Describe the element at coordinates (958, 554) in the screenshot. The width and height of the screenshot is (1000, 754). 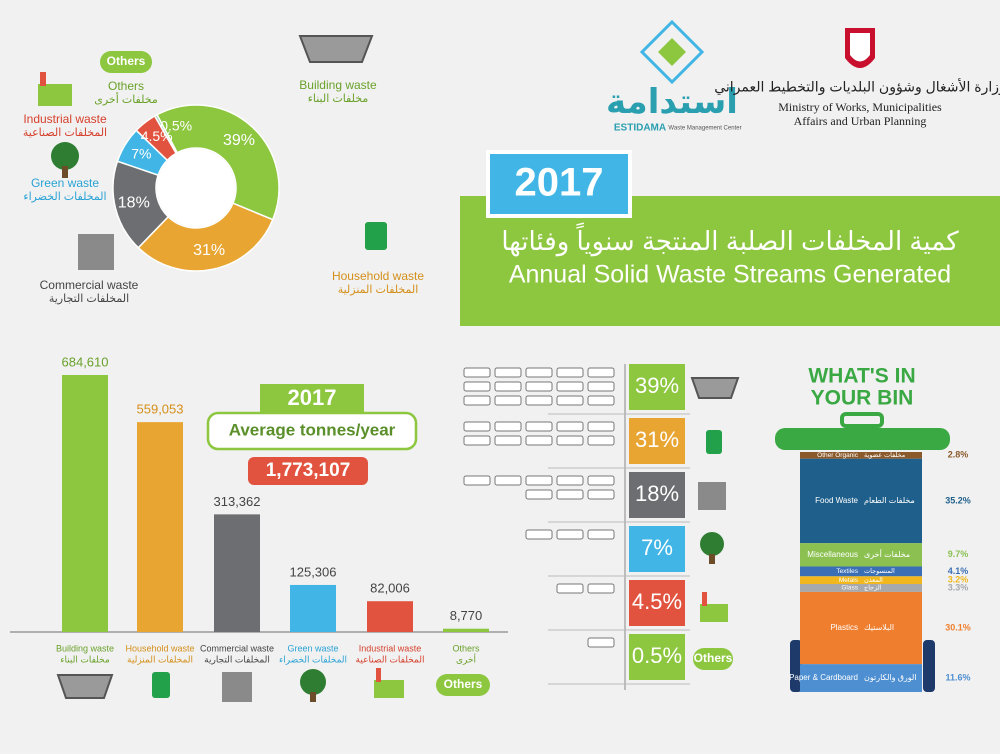
I see `percent-label: 9.7%` at that location.